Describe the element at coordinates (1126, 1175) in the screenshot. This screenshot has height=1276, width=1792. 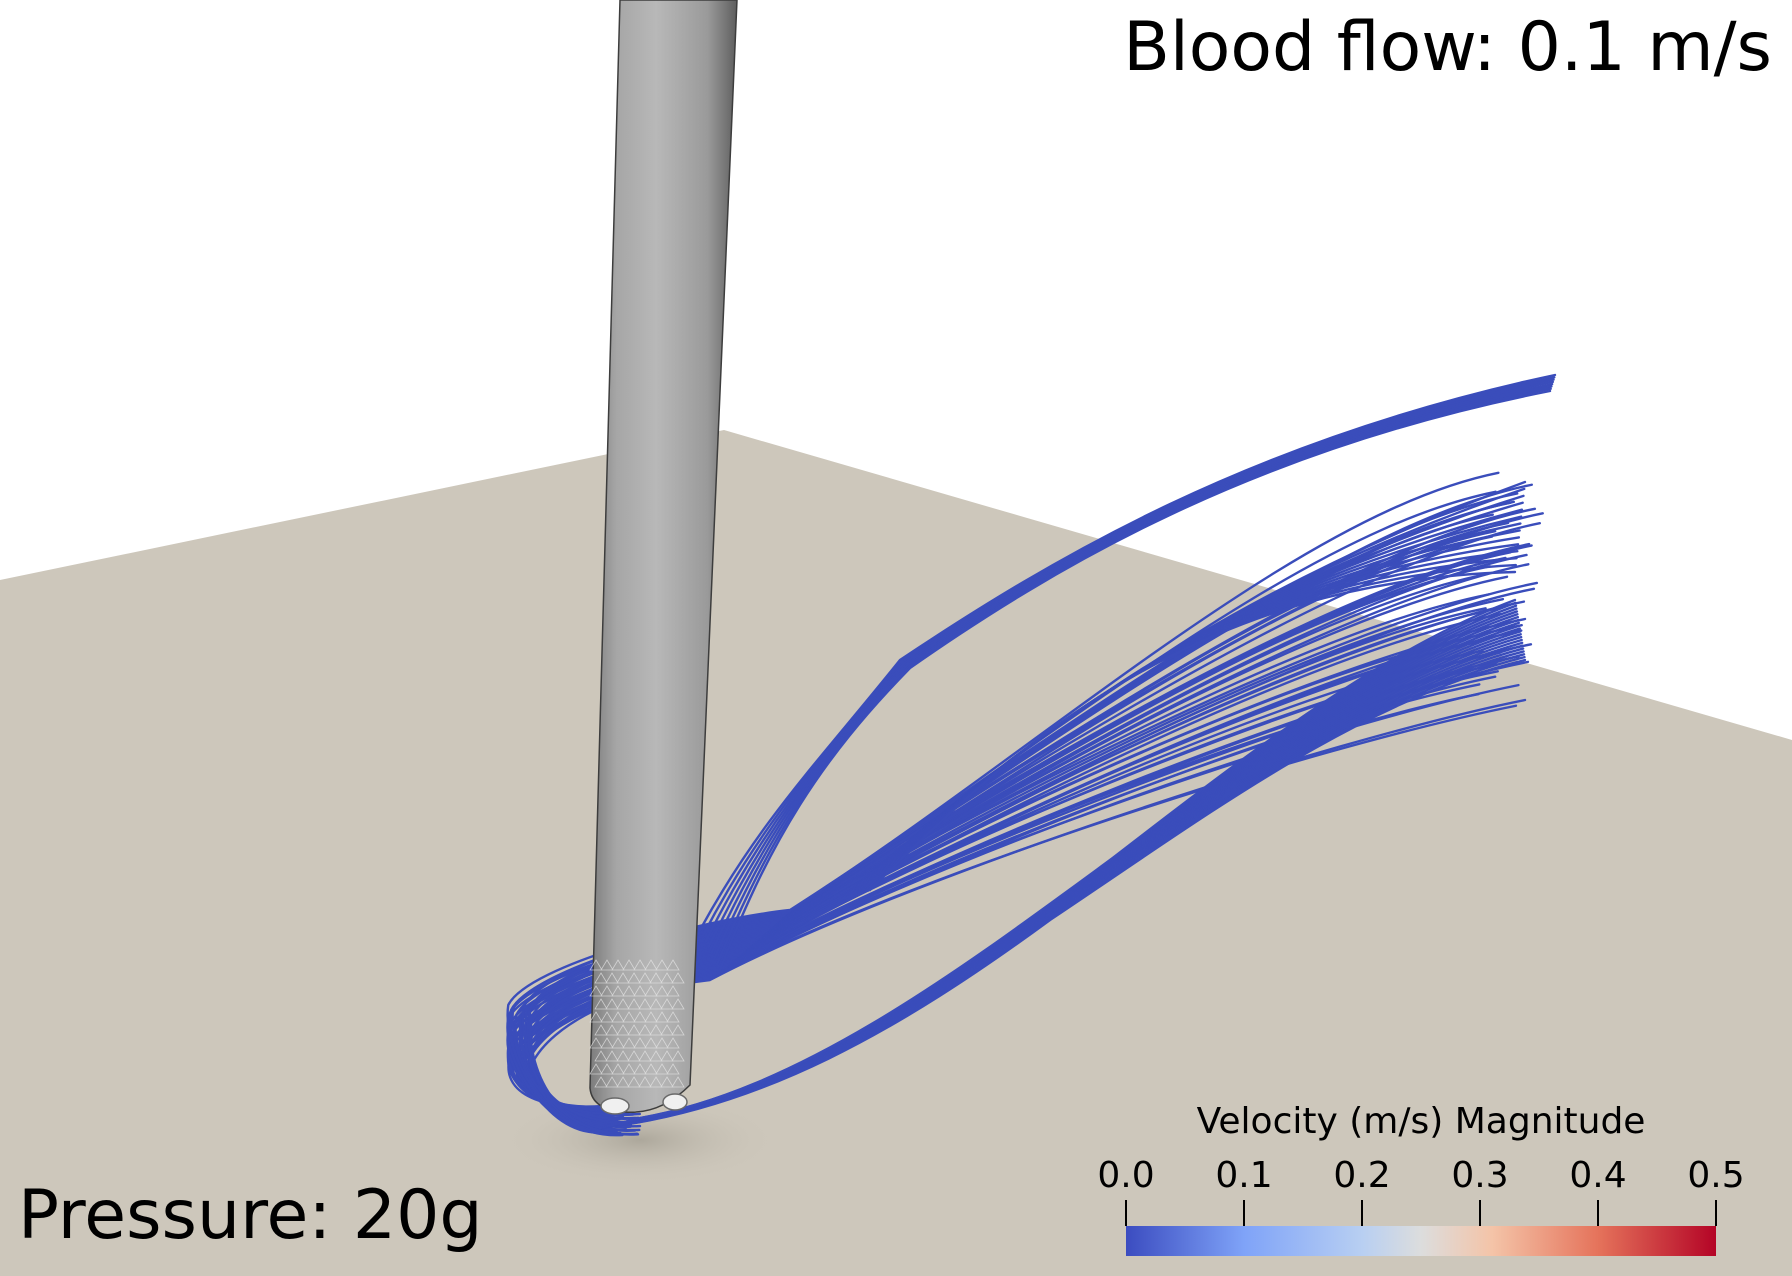
I see `legend-tick-label: 0.0` at that location.